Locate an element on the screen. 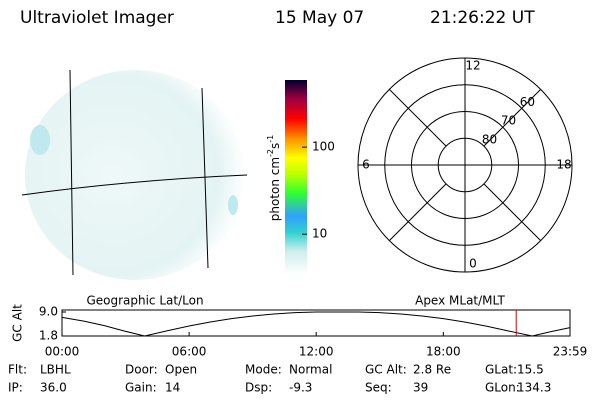 Image resolution: width=600 pixels, height=400 pixels. info-label: IP: is located at coordinates (15, 388).